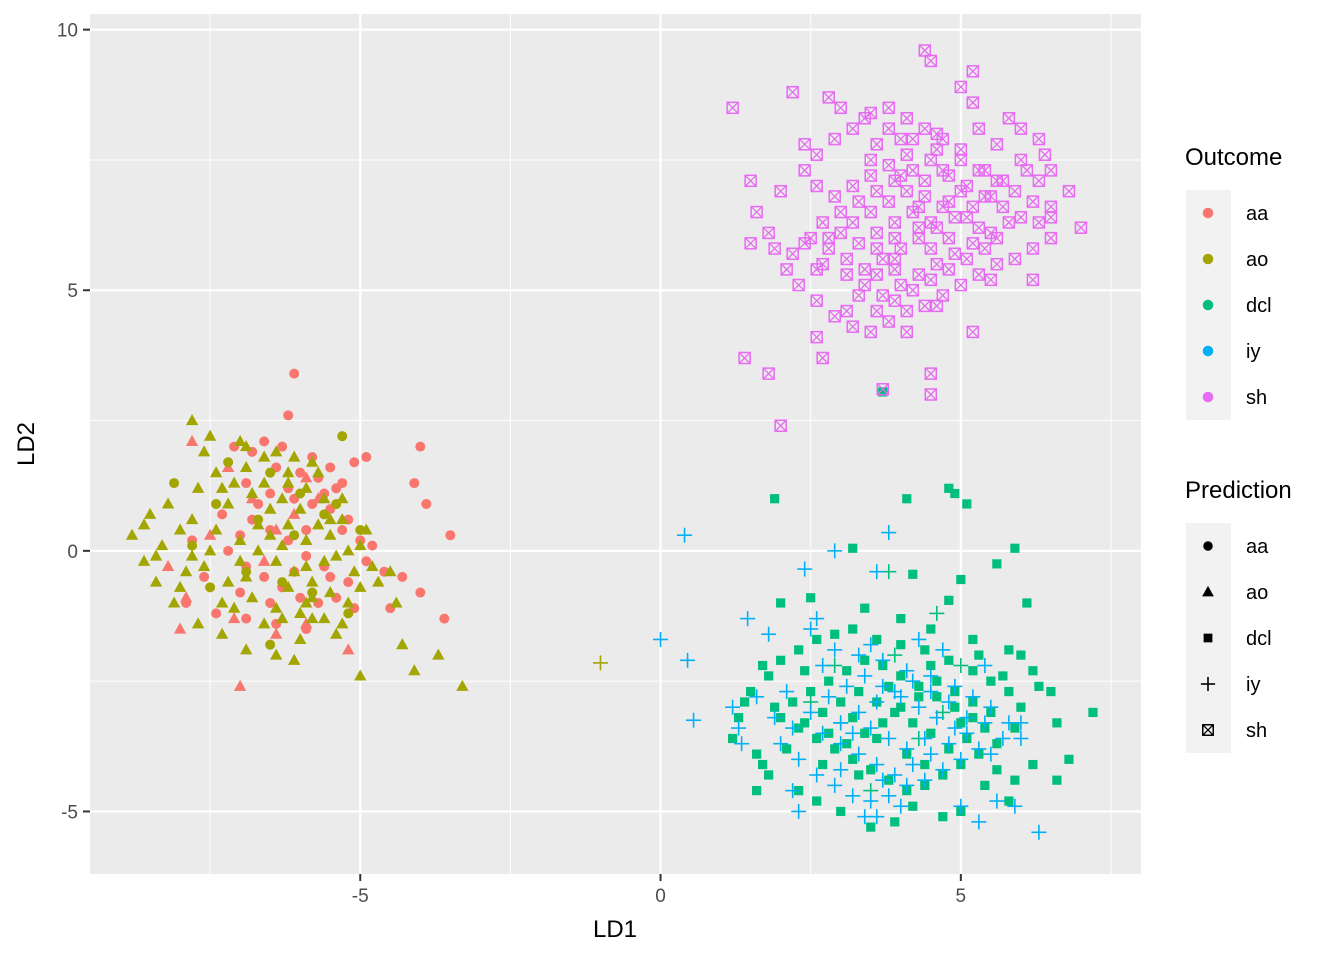  I want to click on data-point-dcl-iy, so click(961, 666).